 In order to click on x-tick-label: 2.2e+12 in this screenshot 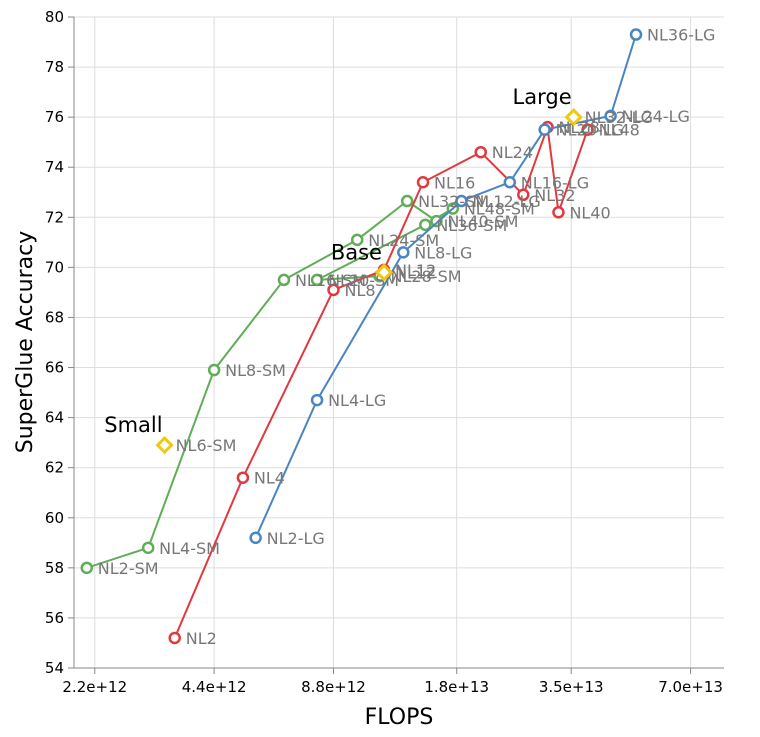, I will do `click(94, 687)`.